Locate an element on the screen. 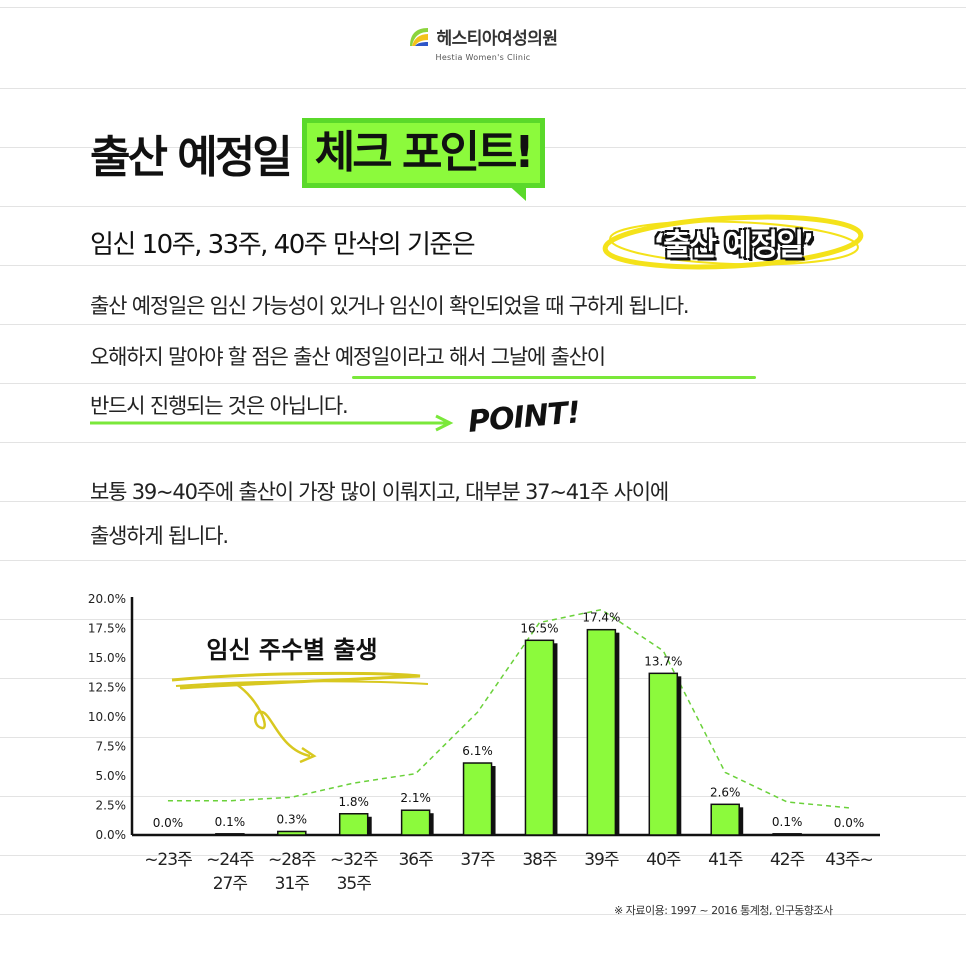 The height and width of the screenshot is (966, 966). y-tick-label: 7.5% is located at coordinates (111, 747).